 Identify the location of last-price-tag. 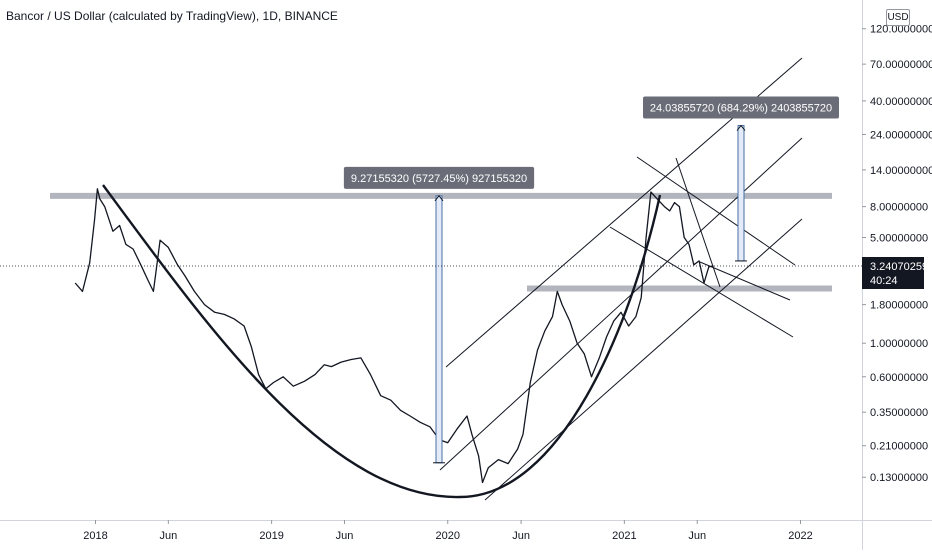
(893, 273).